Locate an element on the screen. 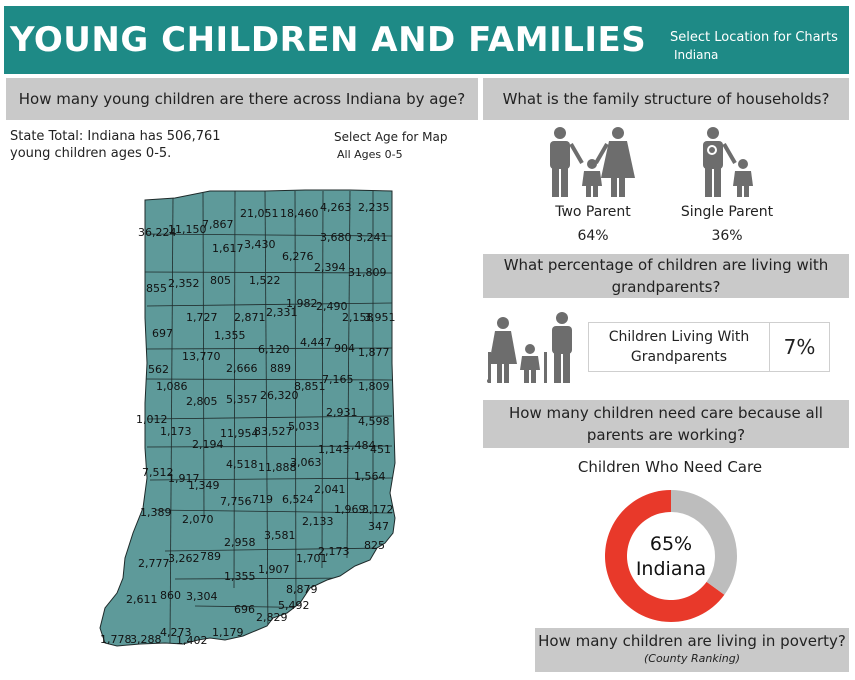 This screenshot has height=680, width=855. county-label: 2,490 is located at coordinates (332, 306).